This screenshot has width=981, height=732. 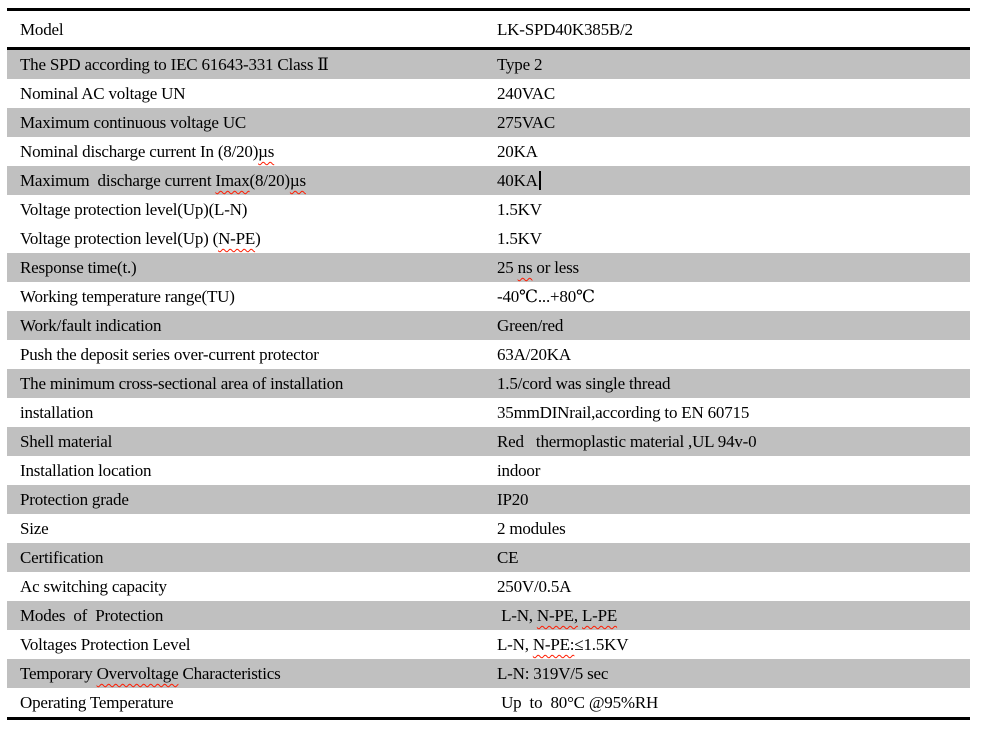 I want to click on row-value-cell: L-N, N-PE:≤1.5KV, so click(x=733, y=644).